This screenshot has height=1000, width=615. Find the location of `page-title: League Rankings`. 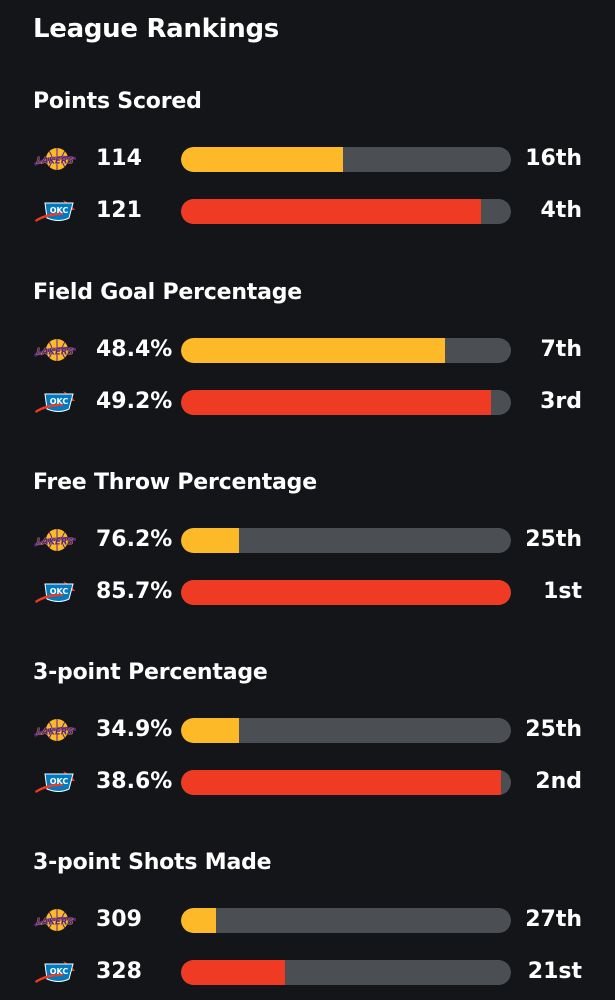

page-title: League Rankings is located at coordinates (156, 29).